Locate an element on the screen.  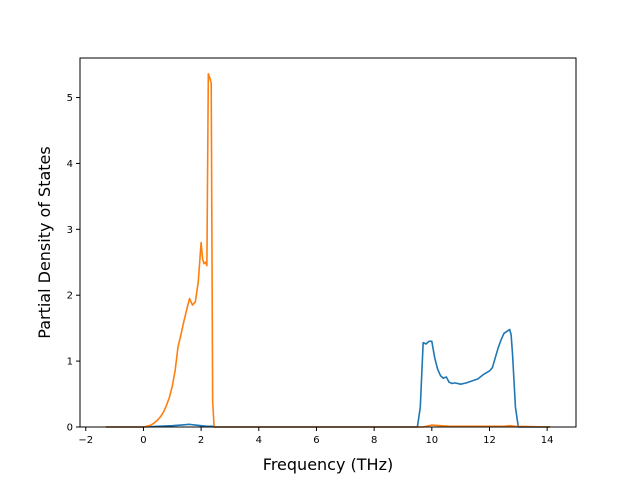
x-tick-label: 8 is located at coordinates (374, 440).